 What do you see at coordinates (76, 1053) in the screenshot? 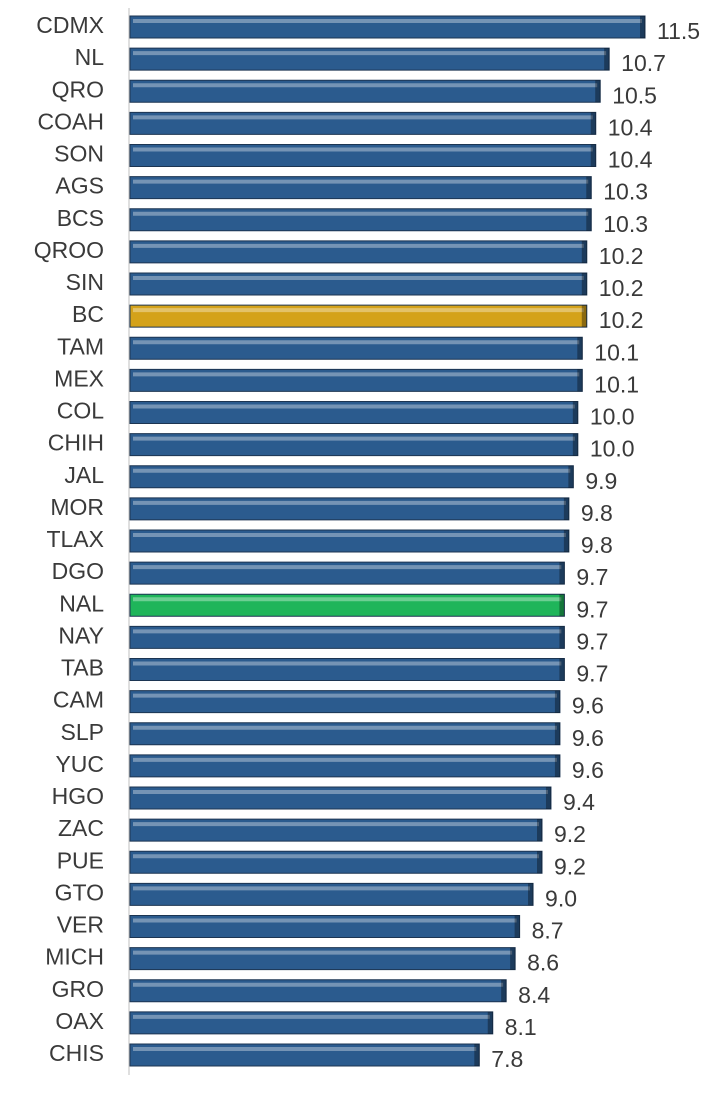
I see `category-label: CHIS` at bounding box center [76, 1053].